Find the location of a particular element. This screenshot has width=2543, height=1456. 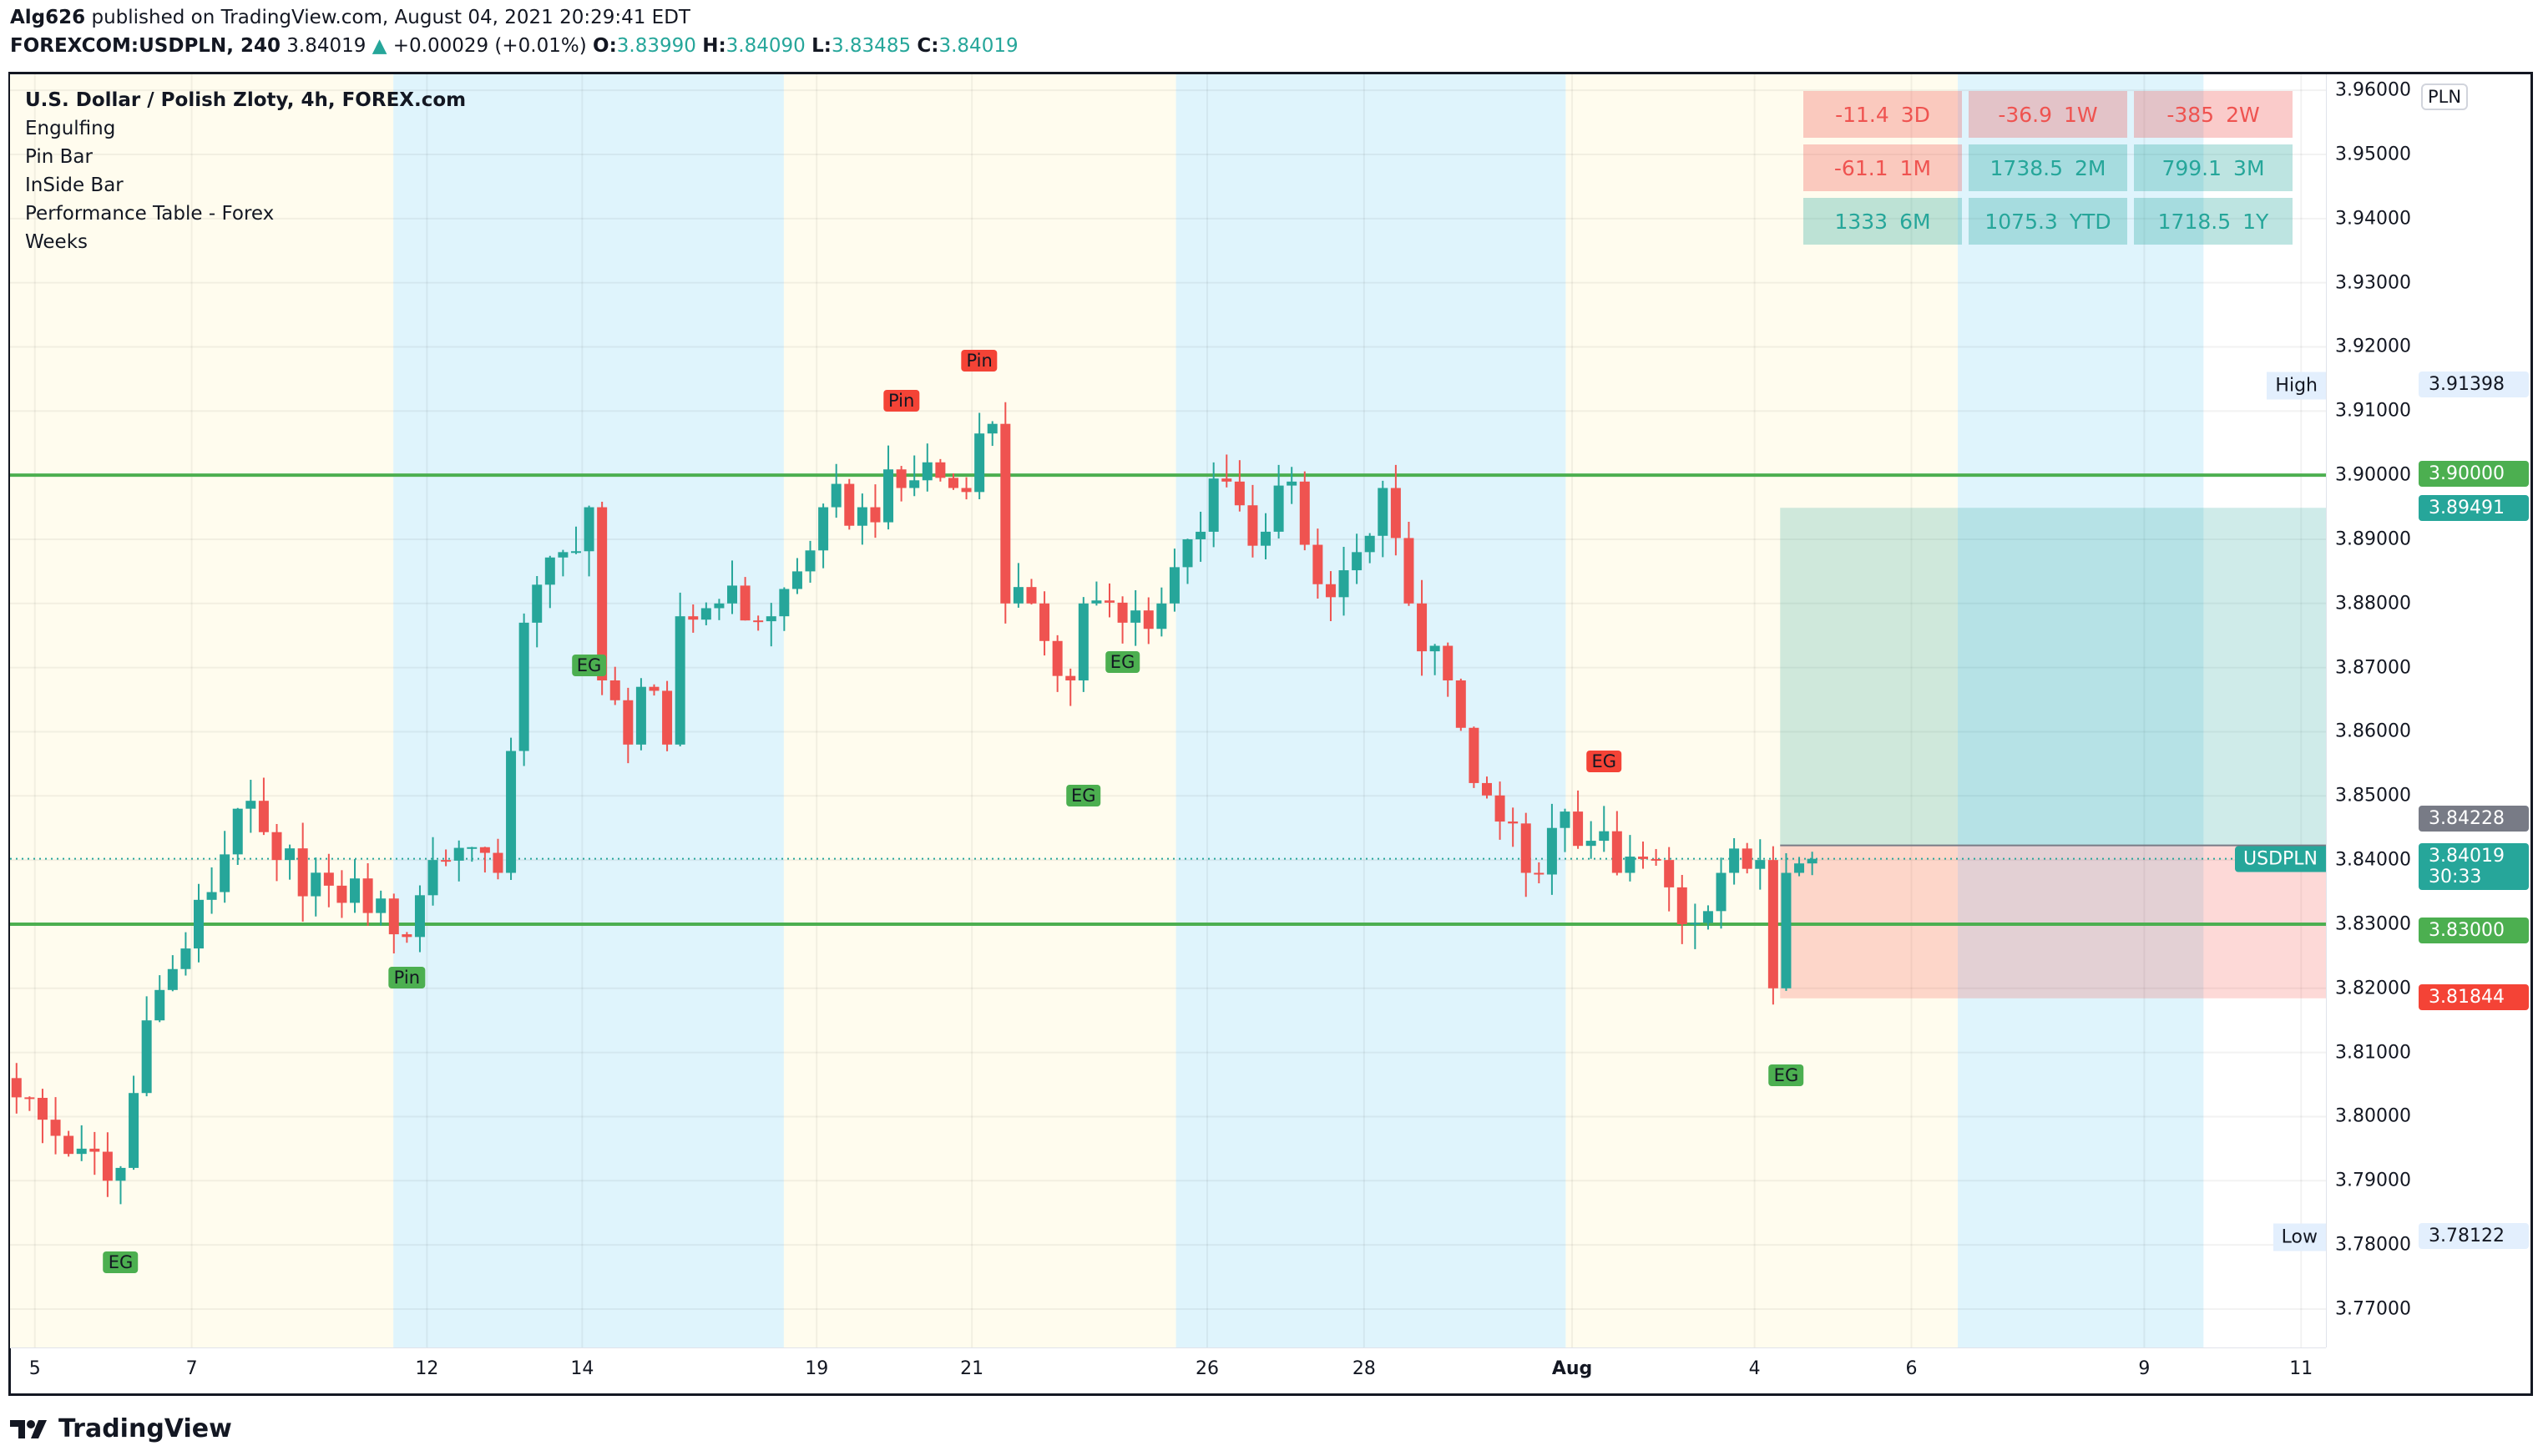

open-label: O: is located at coordinates (605, 46).